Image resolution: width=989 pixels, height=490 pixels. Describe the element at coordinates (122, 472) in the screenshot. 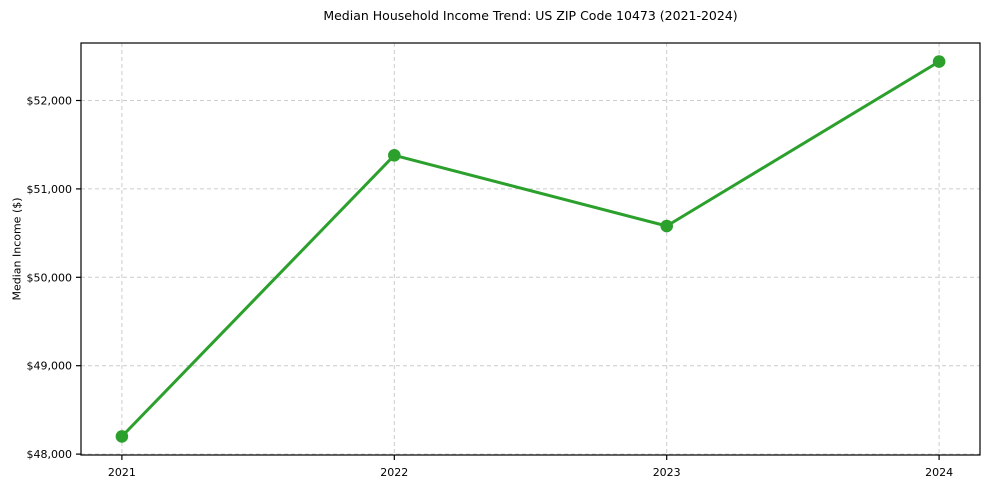

I see `x-tick-label-0: 2021` at that location.